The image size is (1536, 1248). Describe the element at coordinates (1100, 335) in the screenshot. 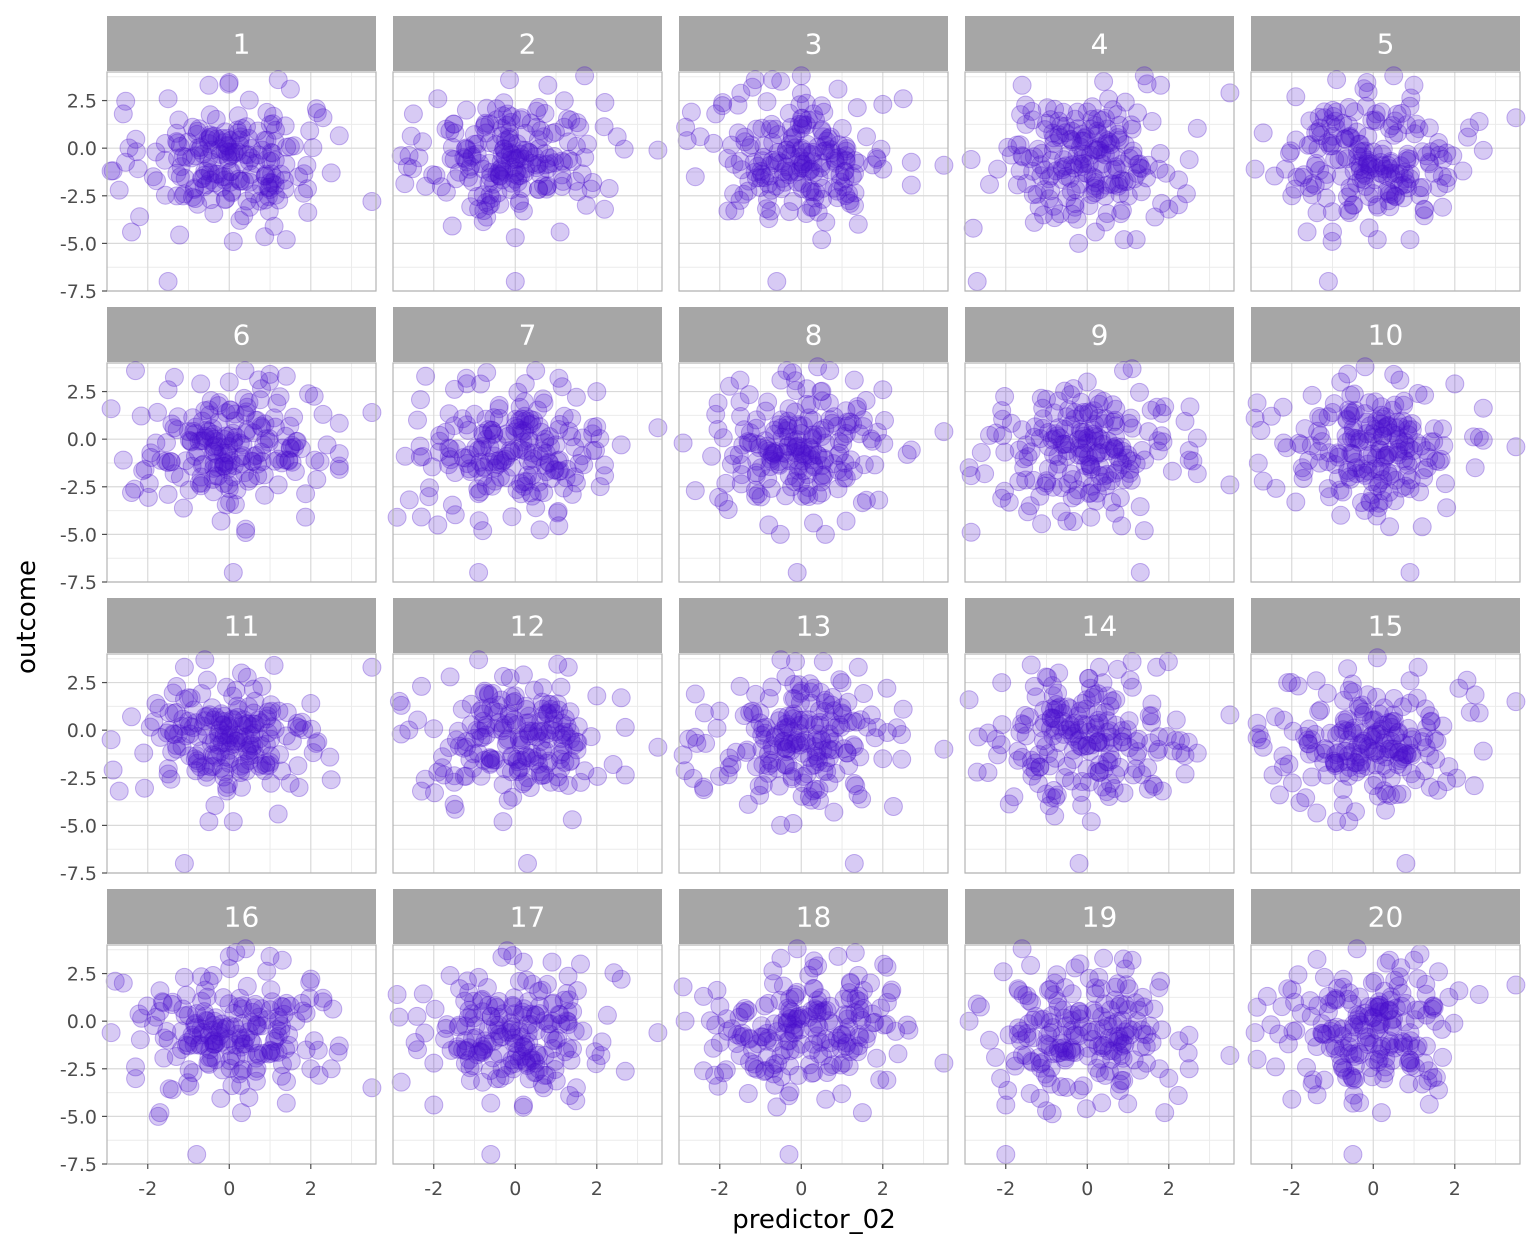

I see `facet-strip-label: 9` at that location.